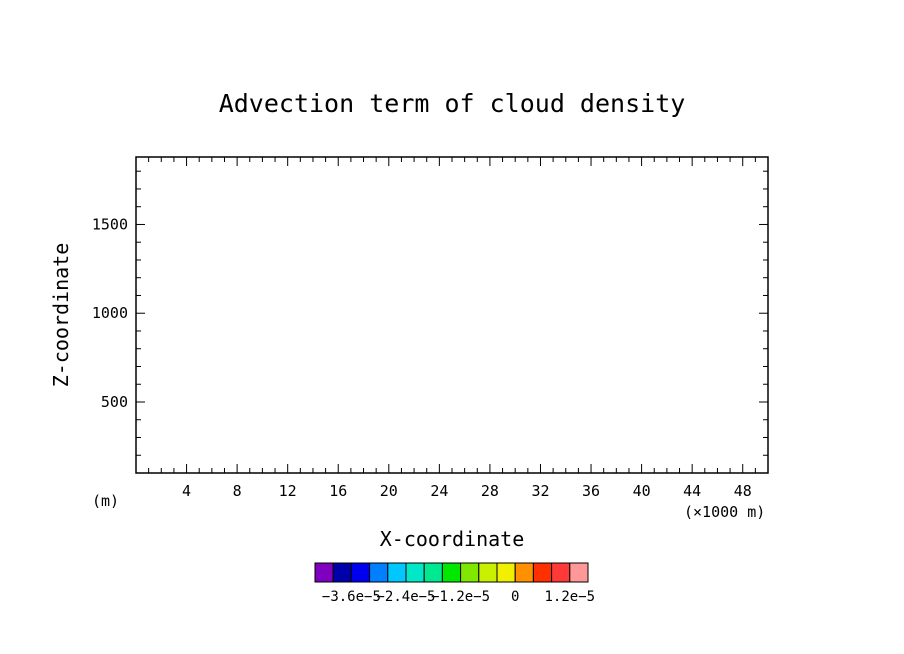  I want to click on y-axis-label: Z-coordinate, so click(61, 315).